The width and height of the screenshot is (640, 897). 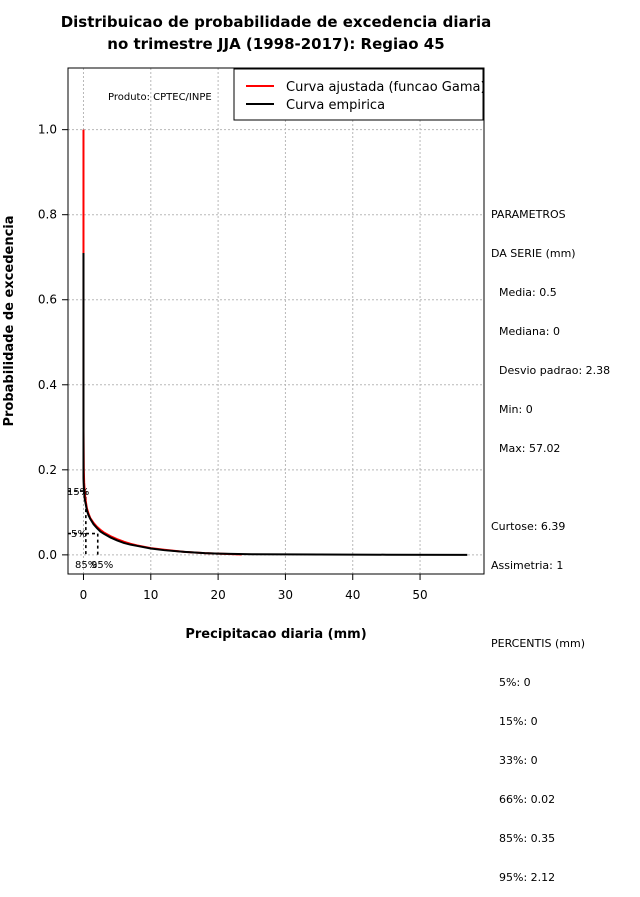 What do you see at coordinates (83, 522) in the screenshot?
I see `percentile-lines` at bounding box center [83, 522].